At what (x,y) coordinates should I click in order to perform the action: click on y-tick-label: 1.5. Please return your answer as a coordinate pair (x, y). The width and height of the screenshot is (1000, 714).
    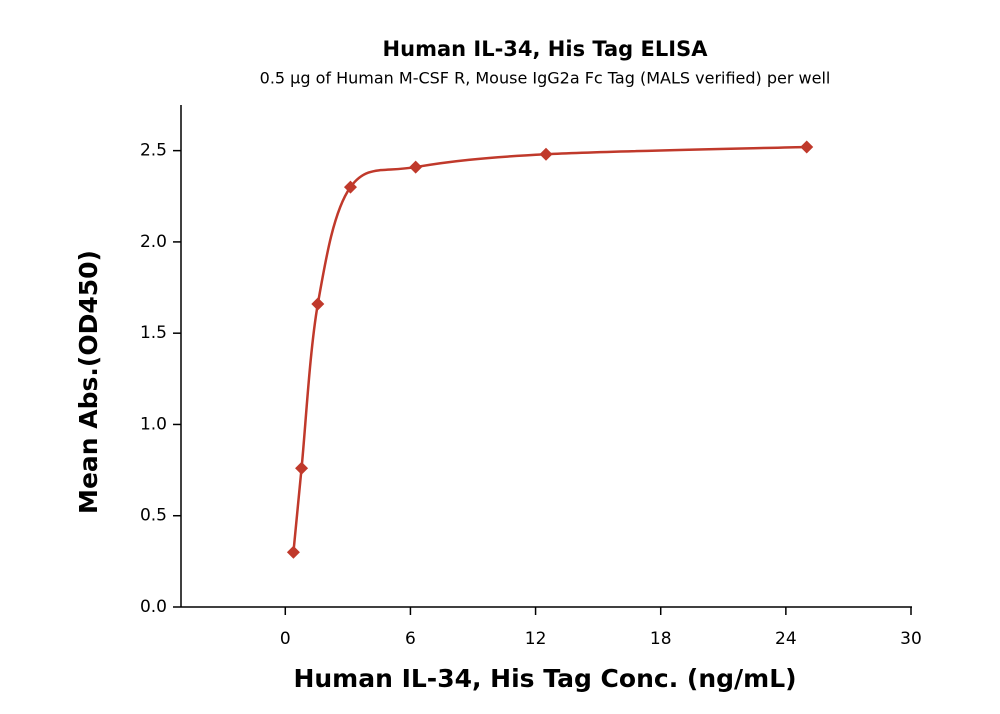
    Looking at the image, I should click on (153, 333).